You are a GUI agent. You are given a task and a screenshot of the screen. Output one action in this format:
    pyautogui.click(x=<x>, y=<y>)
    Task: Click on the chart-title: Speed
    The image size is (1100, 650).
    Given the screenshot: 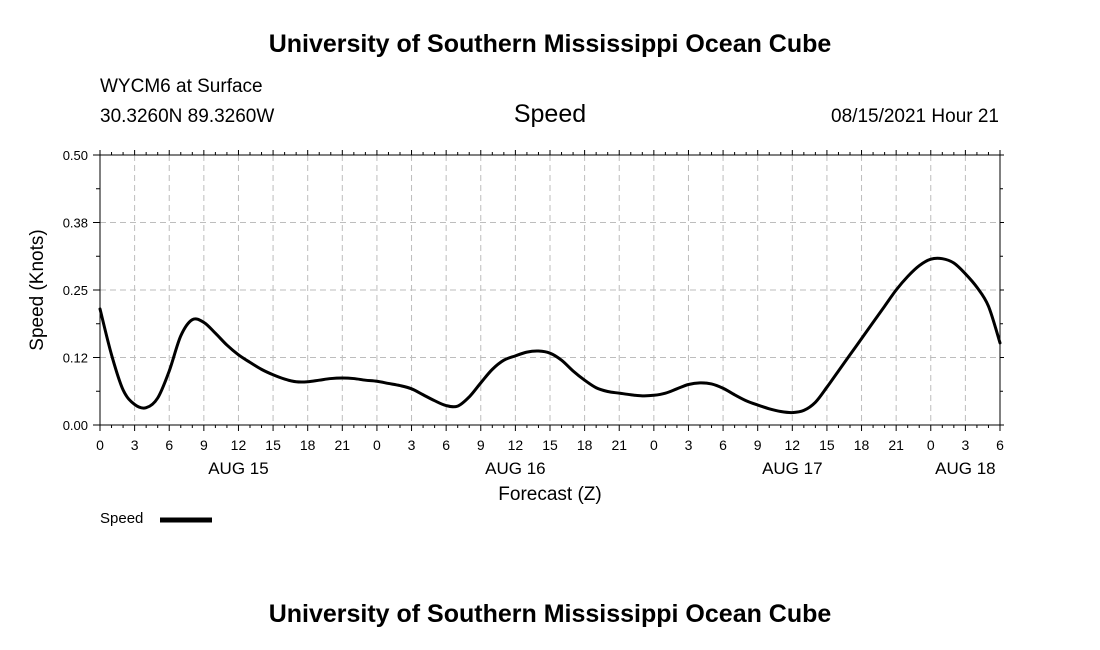 What is the action you would take?
    pyautogui.click(x=550, y=114)
    